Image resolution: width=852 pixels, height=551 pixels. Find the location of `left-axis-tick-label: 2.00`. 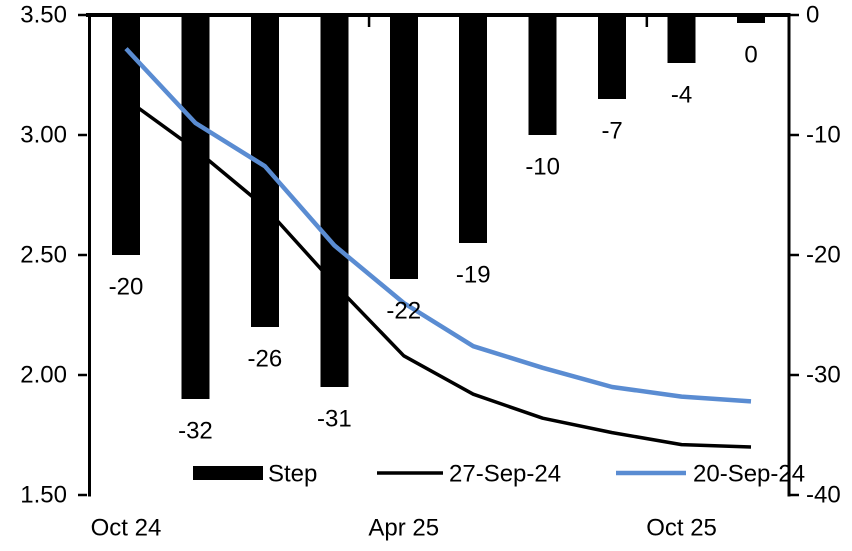

left-axis-tick-label: 2.00 is located at coordinates (43, 375).